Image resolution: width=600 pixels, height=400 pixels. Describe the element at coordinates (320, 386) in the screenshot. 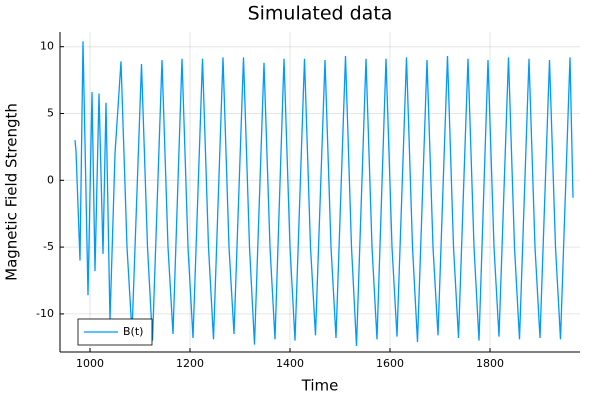

I see `x-axis-label: Time` at that location.